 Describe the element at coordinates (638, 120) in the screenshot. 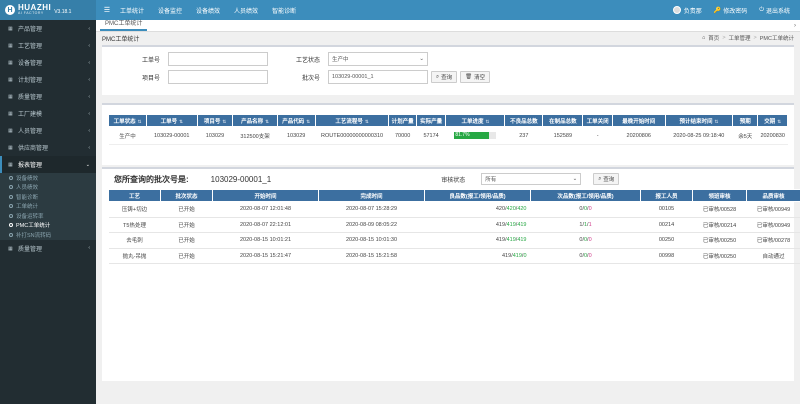

I see `col-latest-start: 最晚开始时间` at that location.